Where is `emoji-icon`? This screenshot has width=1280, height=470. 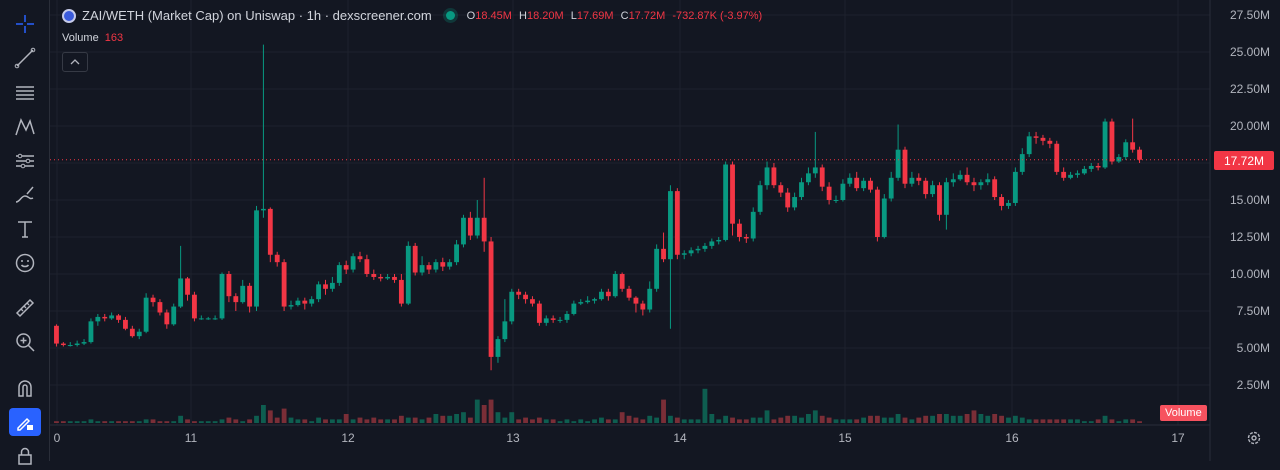
emoji-icon is located at coordinates (25, 263).